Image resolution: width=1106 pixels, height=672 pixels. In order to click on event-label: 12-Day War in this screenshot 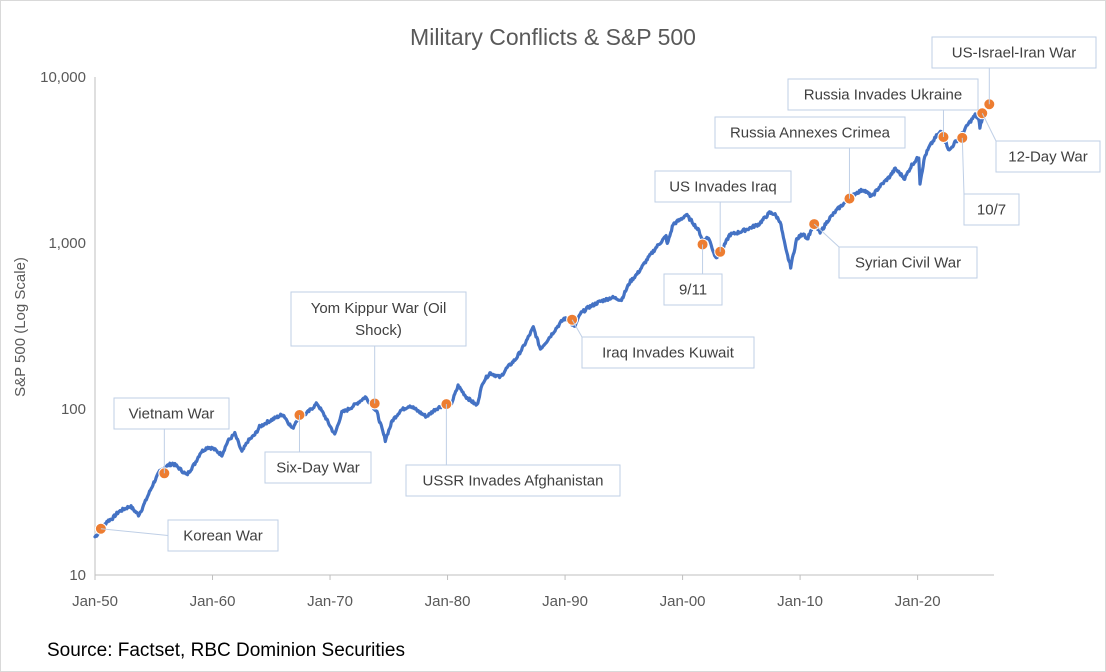, I will do `click(1047, 157)`.